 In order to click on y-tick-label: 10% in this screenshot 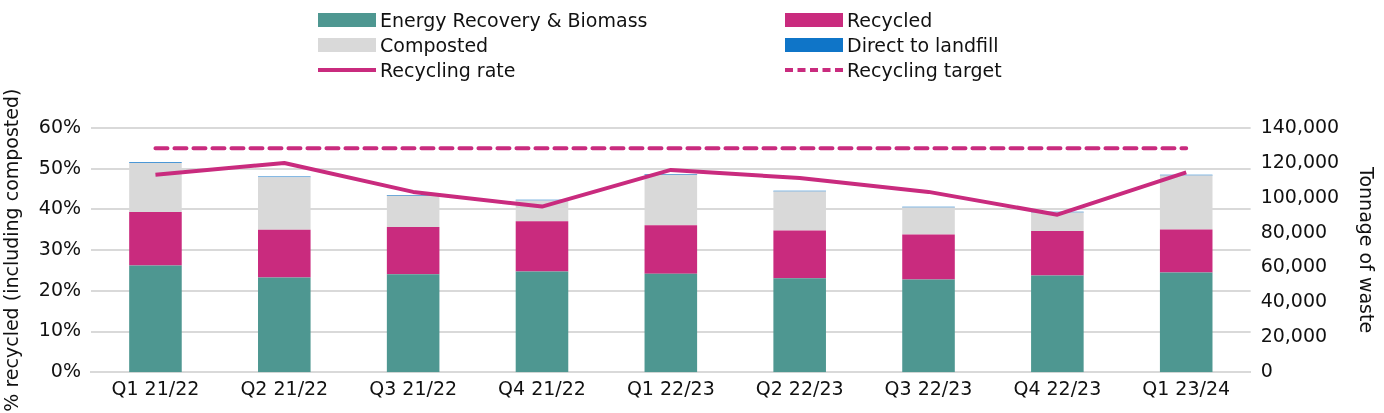, I will do `click(60, 329)`.